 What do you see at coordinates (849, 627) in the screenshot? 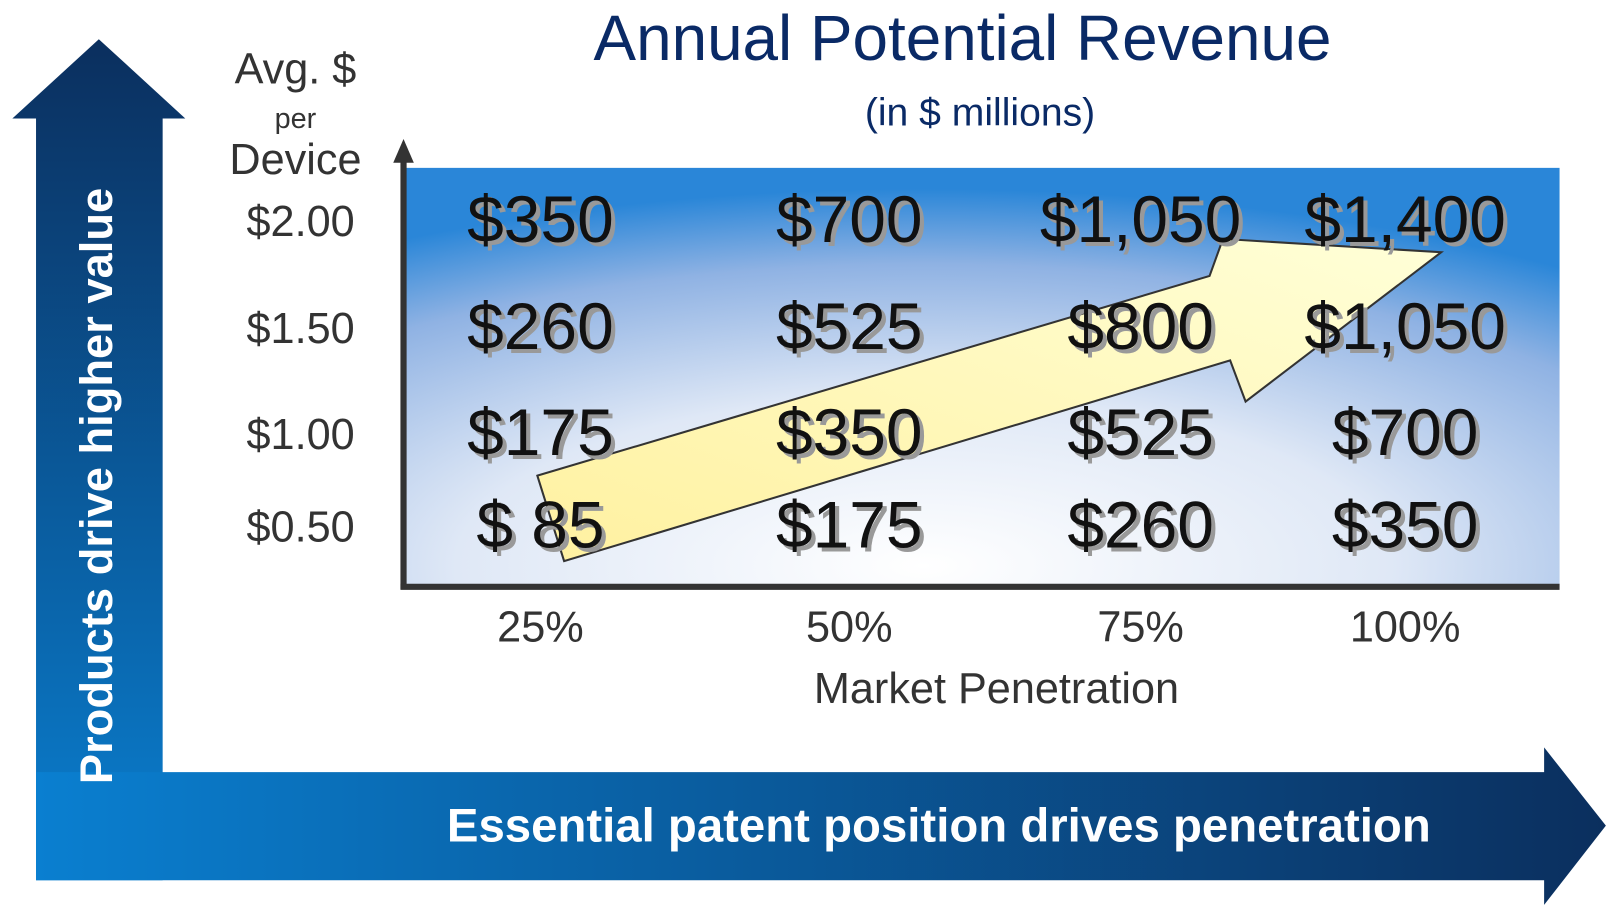
I see `column-label: 50%` at bounding box center [849, 627].